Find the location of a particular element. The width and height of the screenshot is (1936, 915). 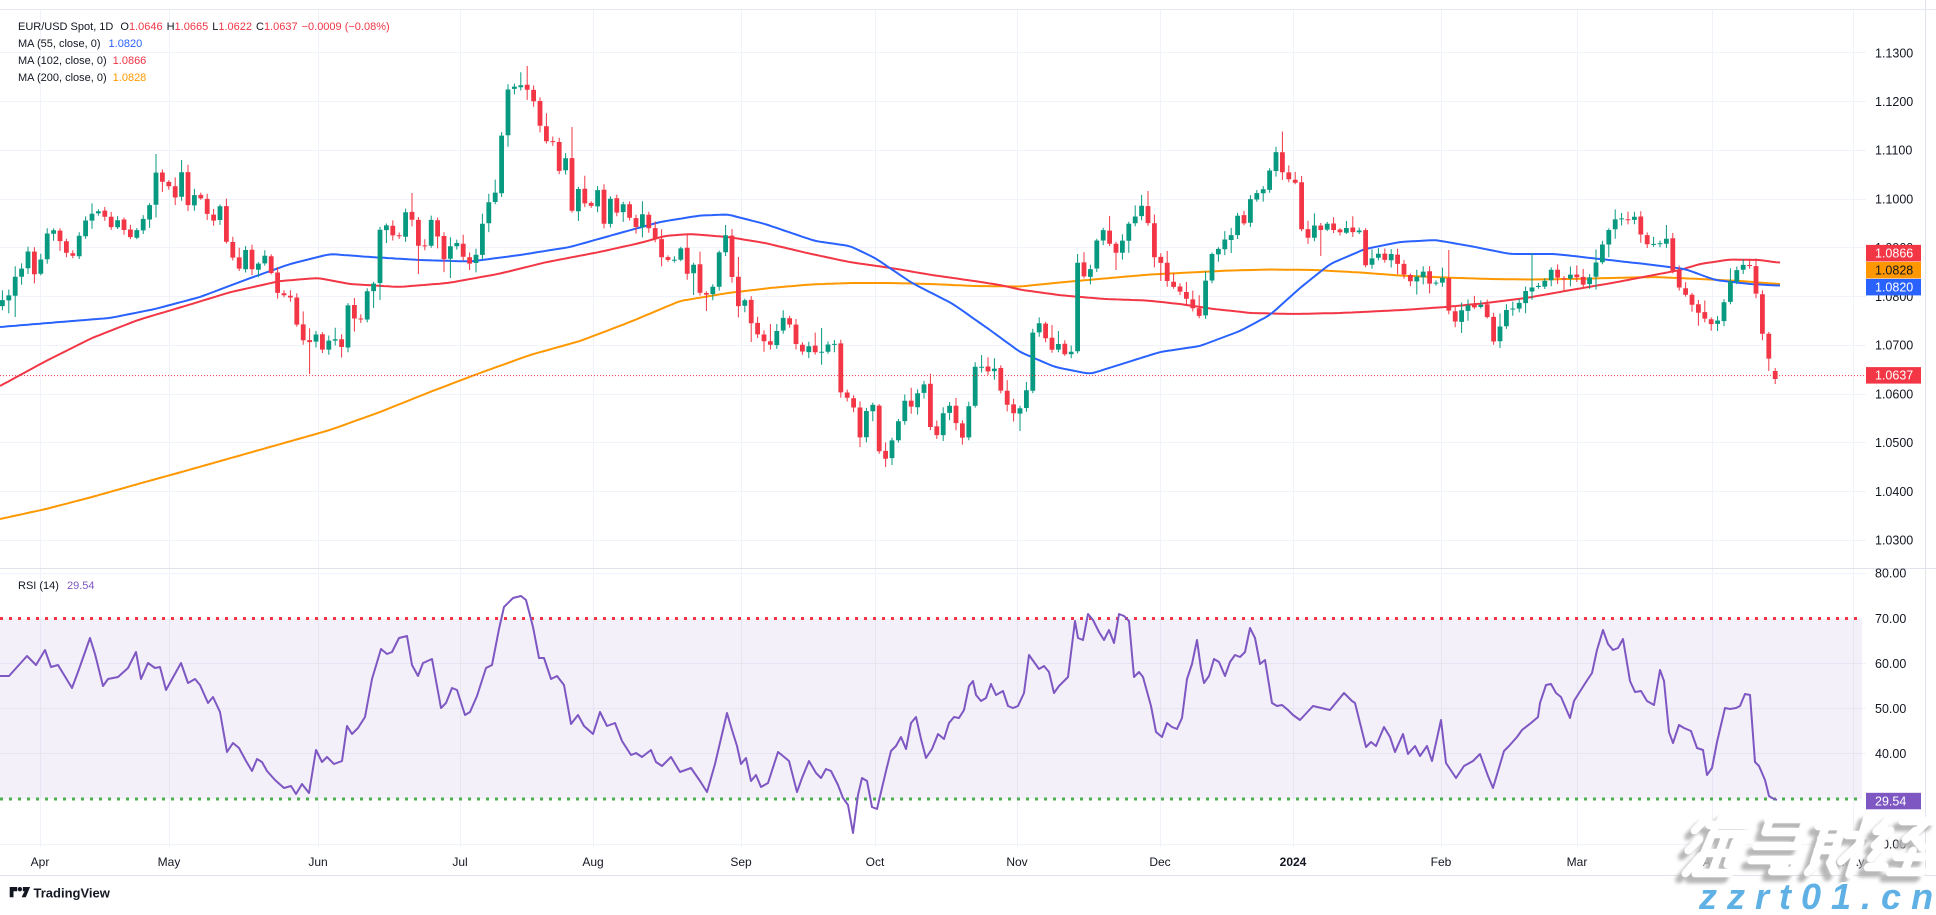

svg-text: 1.1000 is located at coordinates (1894, 200).